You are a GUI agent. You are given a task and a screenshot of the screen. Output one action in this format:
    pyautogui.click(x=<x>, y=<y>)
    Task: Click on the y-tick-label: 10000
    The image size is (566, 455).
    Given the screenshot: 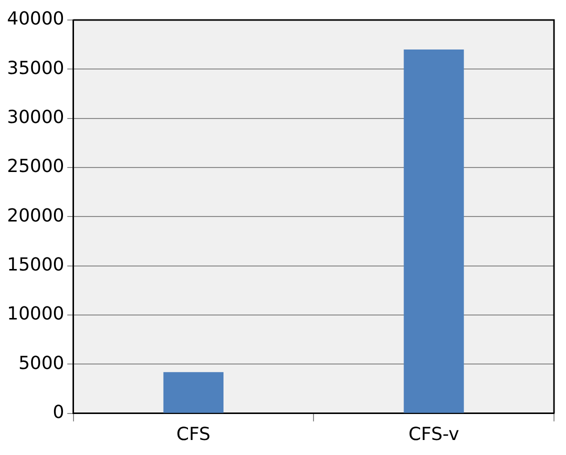 What is the action you would take?
    pyautogui.click(x=35, y=314)
    